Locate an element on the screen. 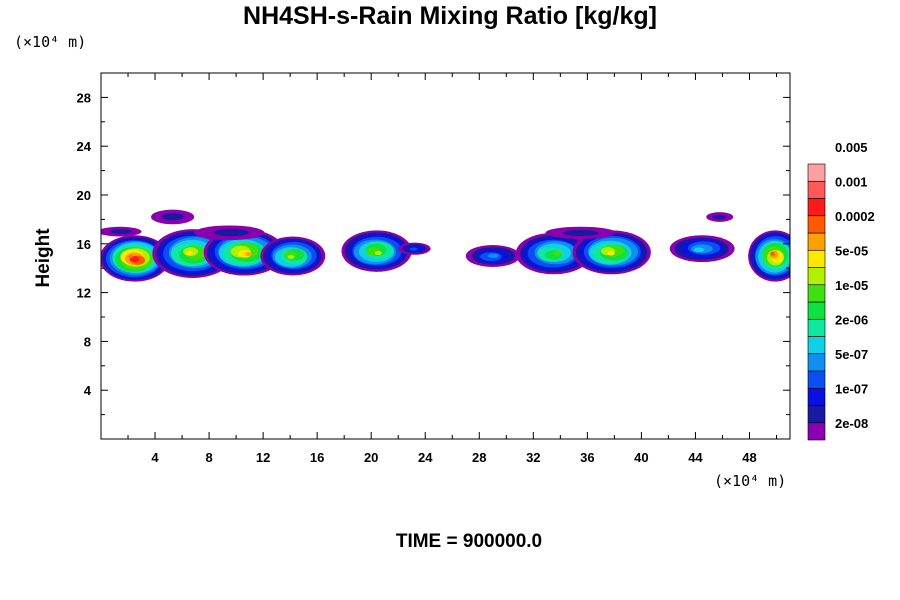  x-tick-label: 8 is located at coordinates (208, 457).